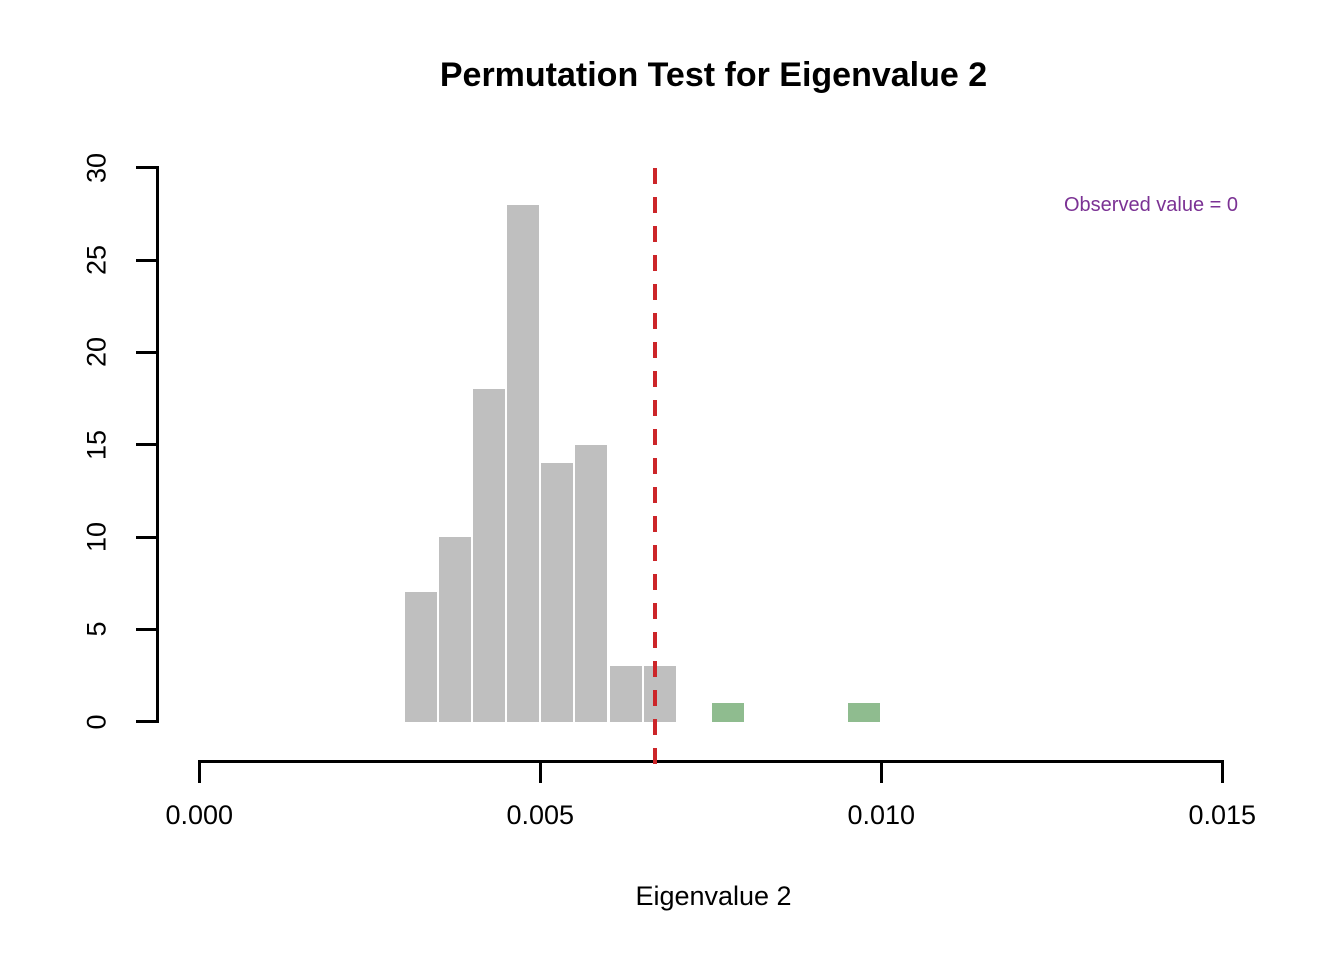 The image size is (1344, 960). I want to click on chart-title: Permutation Test for Eigenvalue 2, so click(713, 75).